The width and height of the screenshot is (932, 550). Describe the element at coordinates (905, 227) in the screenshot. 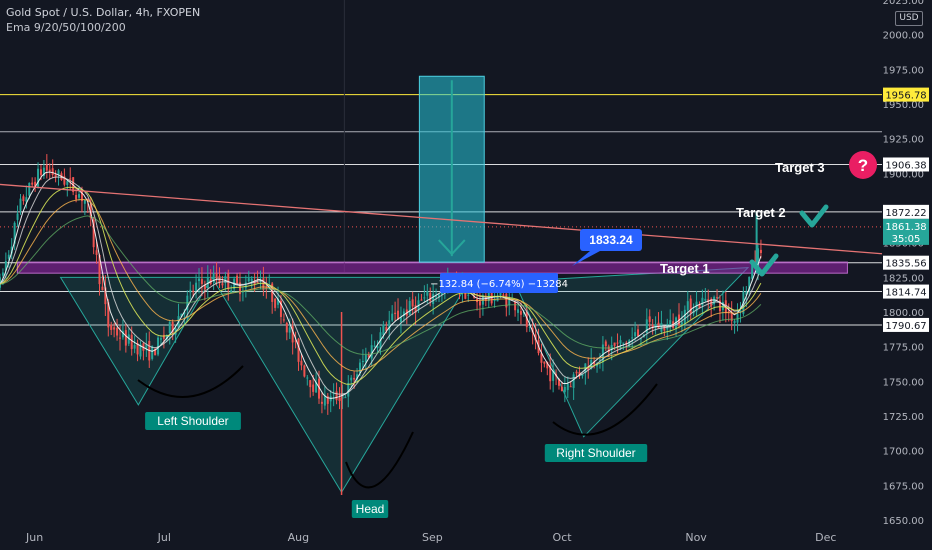

I see `current-price-tag: 1861.38` at that location.